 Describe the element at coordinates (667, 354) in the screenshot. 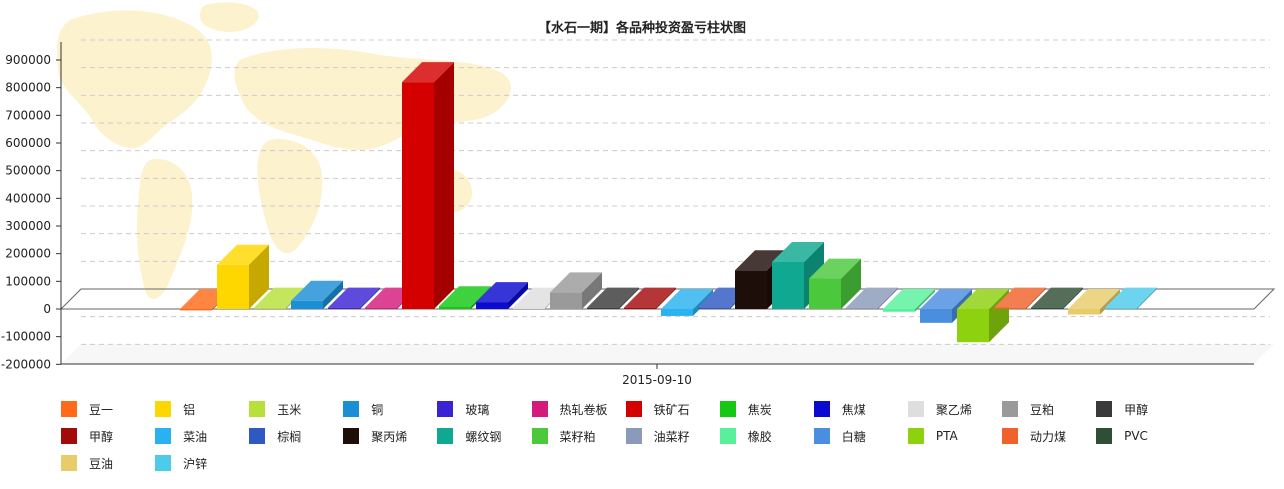

I see `floor-plane` at that location.